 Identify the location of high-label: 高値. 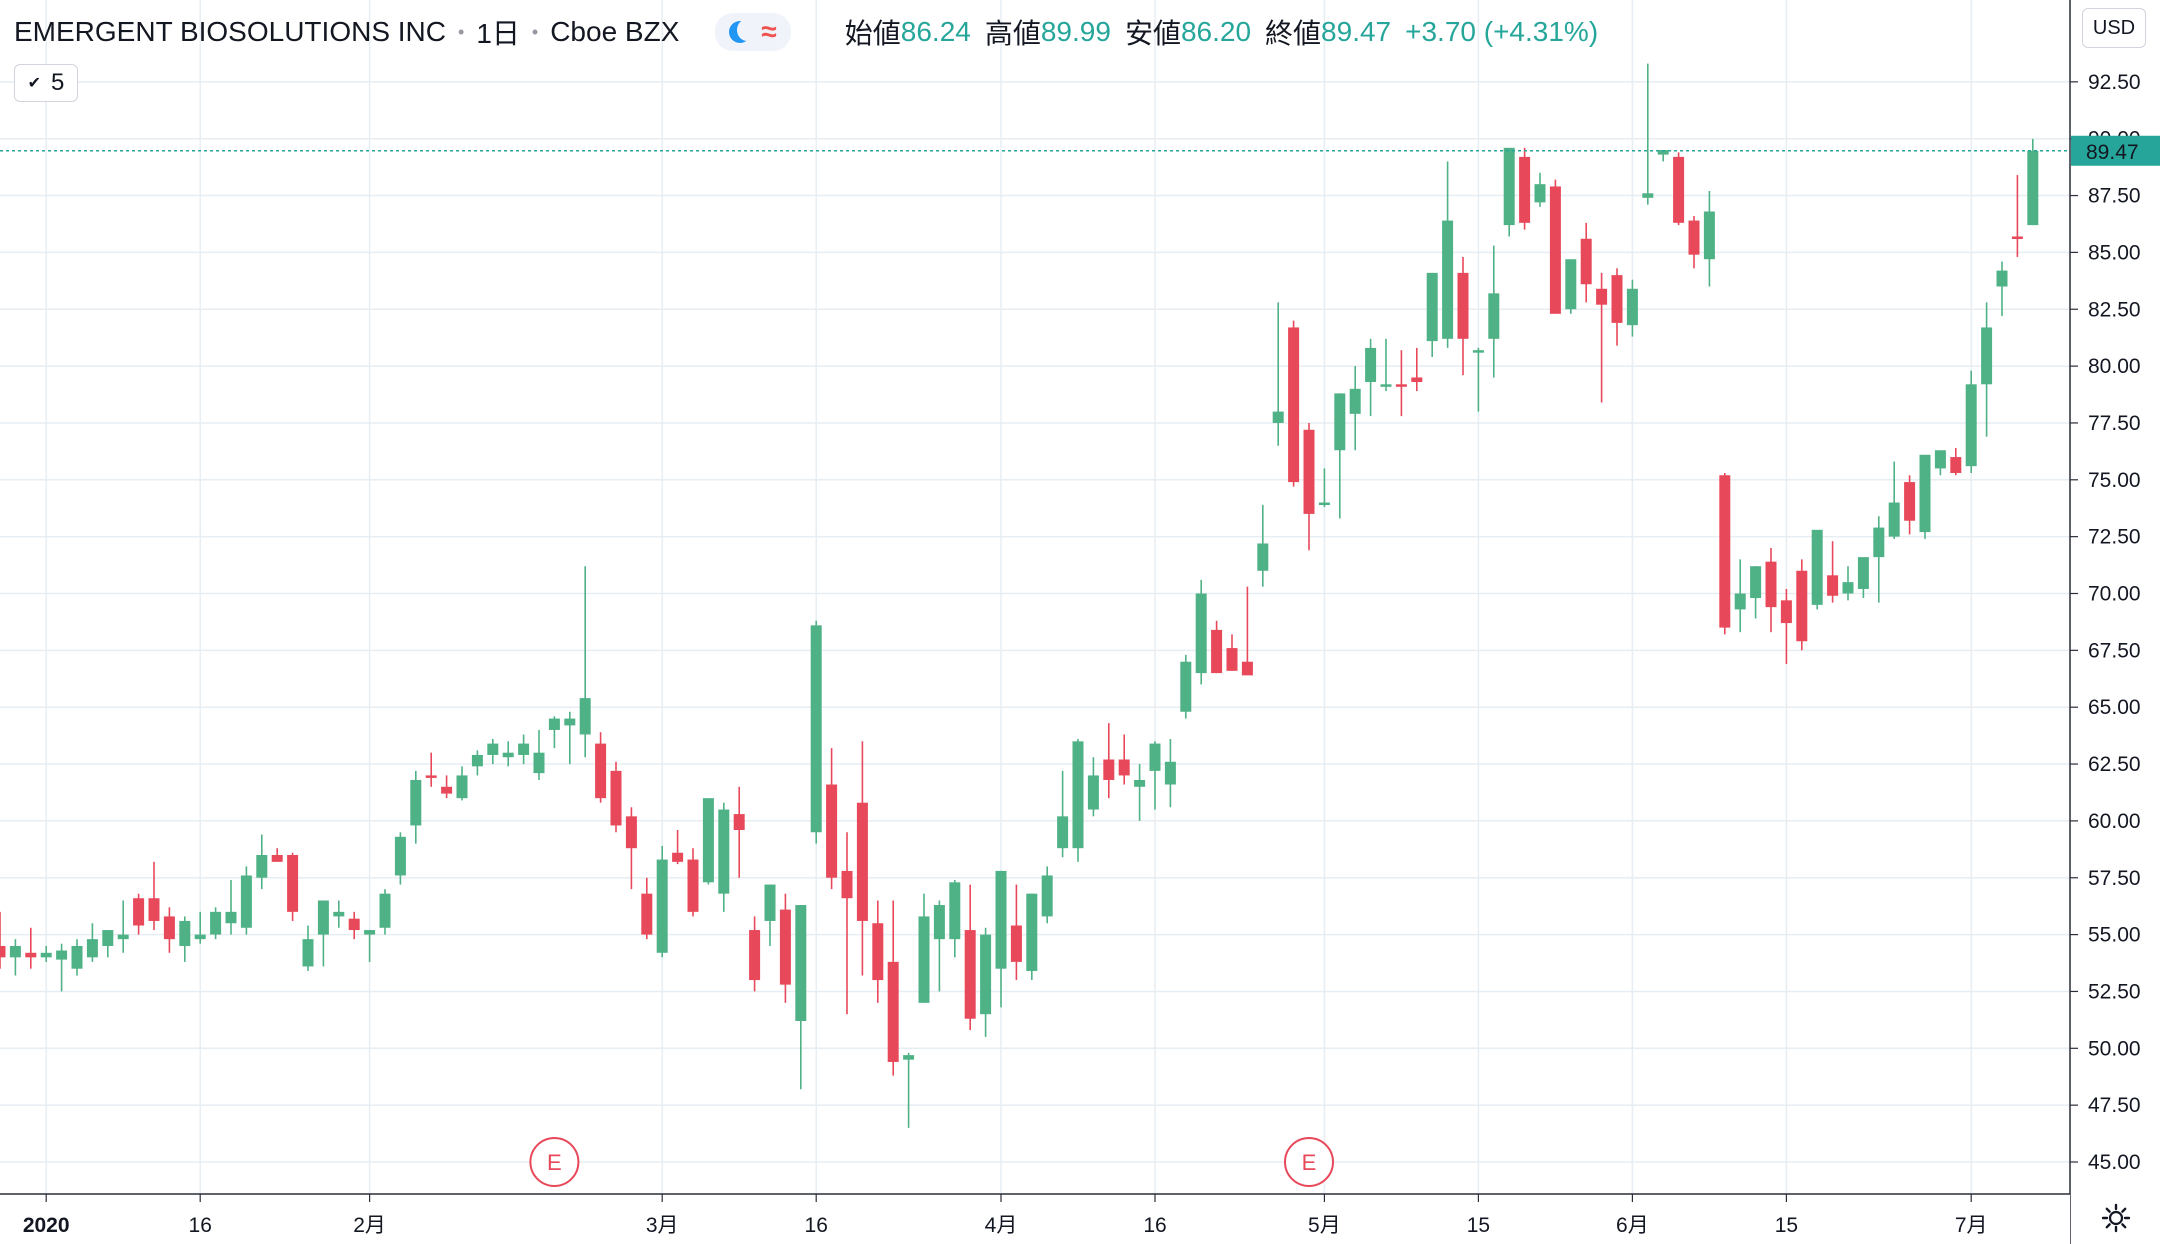
(1012, 33).